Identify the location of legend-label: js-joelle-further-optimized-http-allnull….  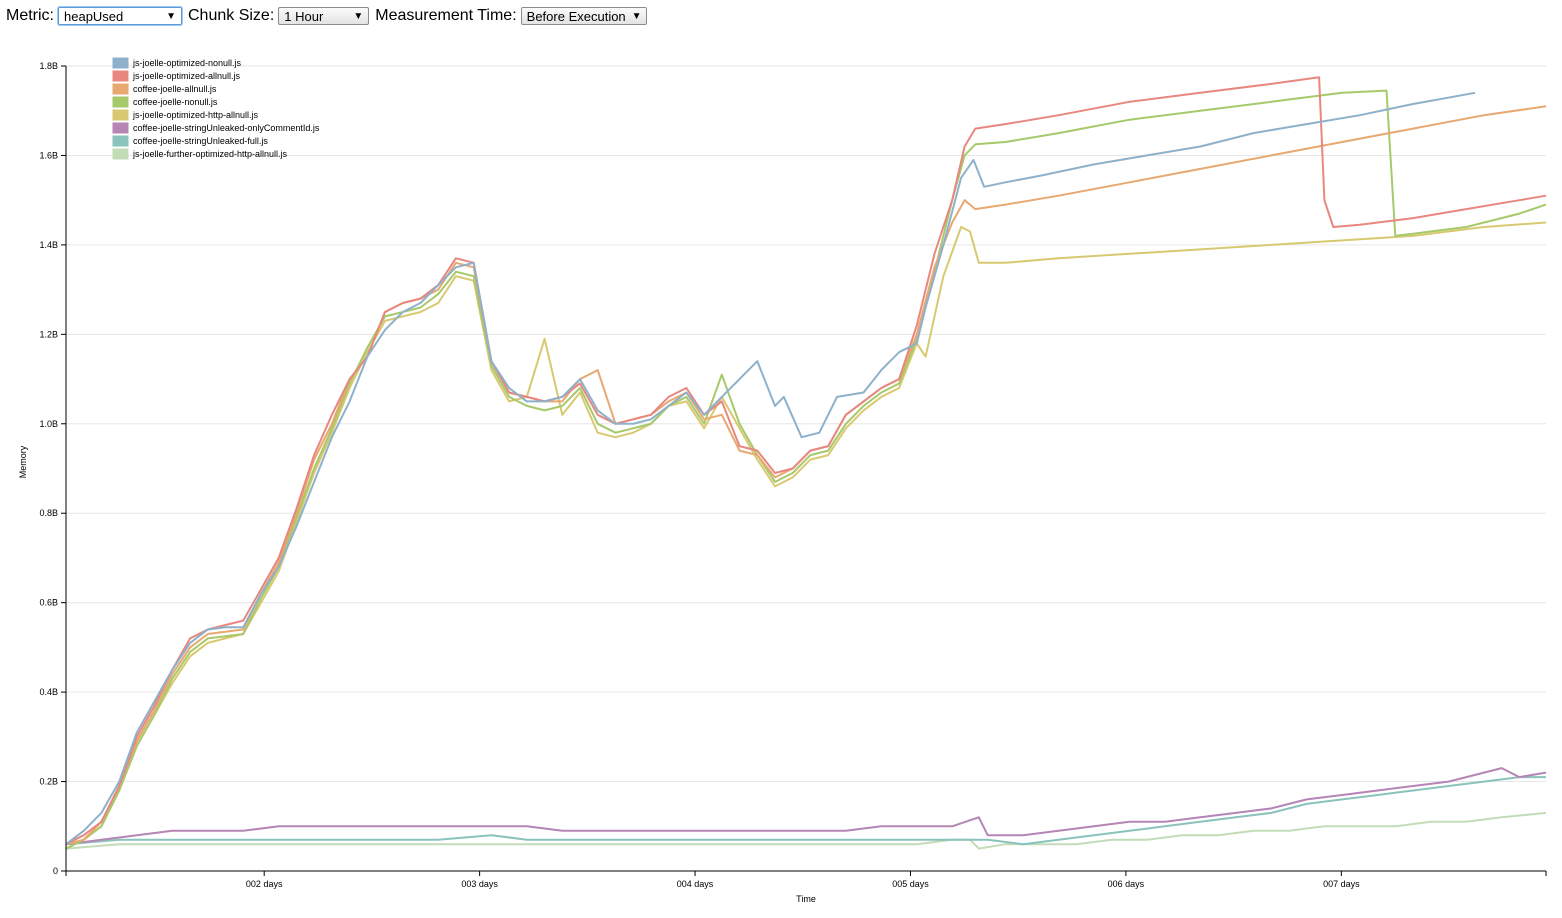
(210, 154).